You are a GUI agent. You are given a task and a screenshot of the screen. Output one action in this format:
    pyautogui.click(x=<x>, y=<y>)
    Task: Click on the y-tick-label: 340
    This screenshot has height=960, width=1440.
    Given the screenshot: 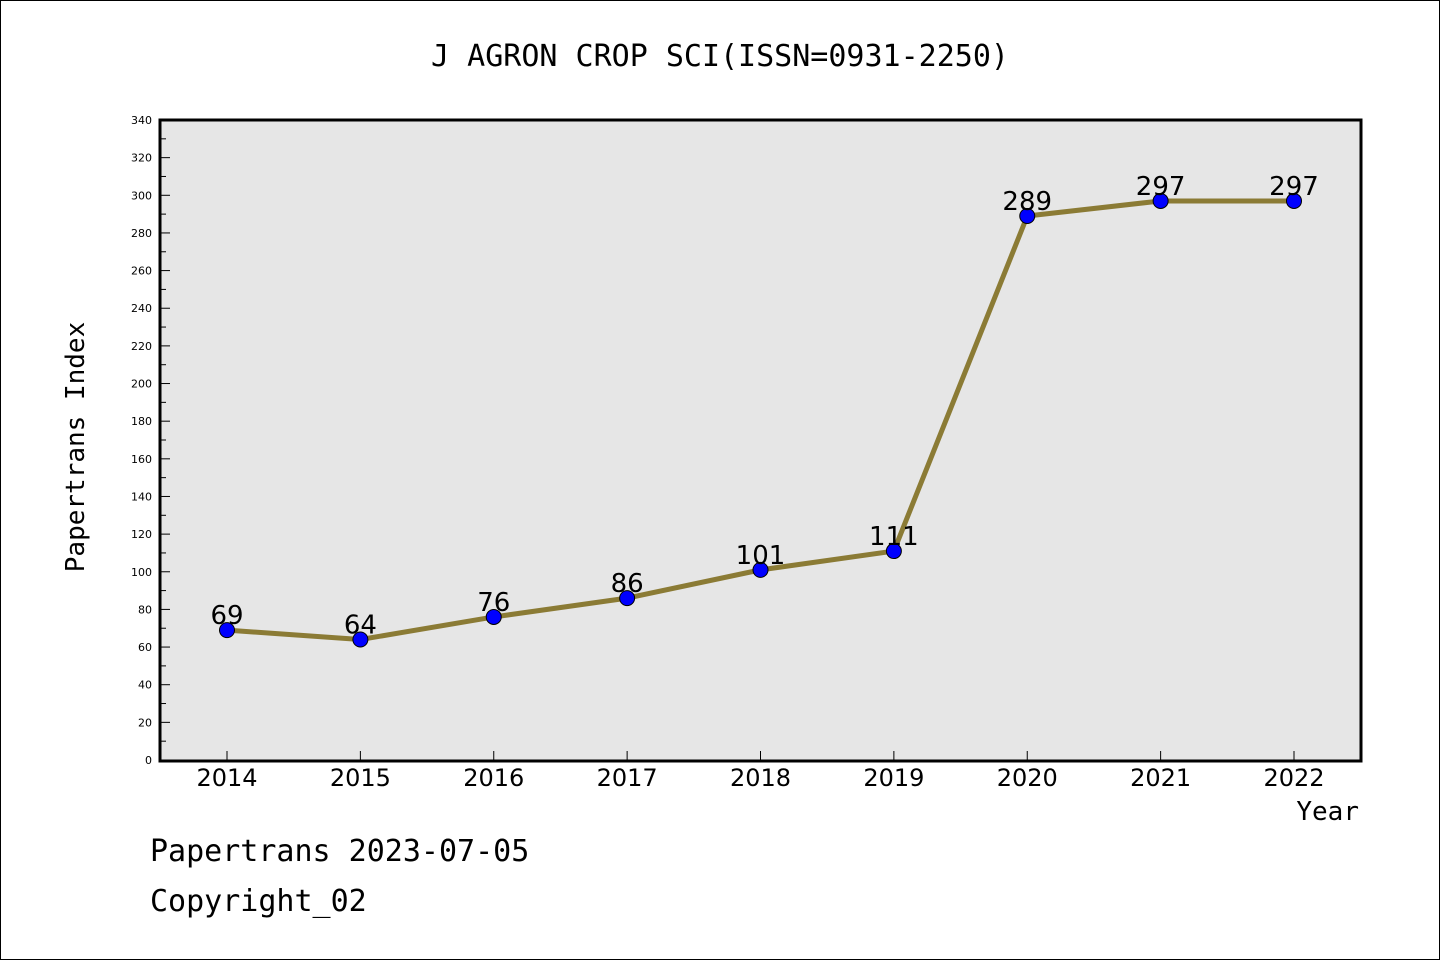 What is the action you would take?
    pyautogui.click(x=141, y=120)
    